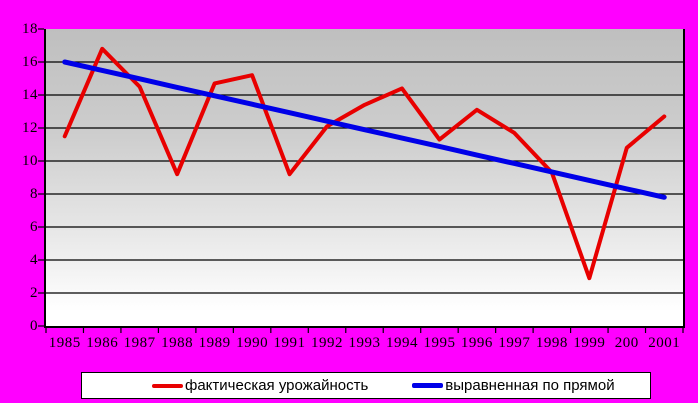 The height and width of the screenshot is (403, 698). Describe the element at coordinates (530, 385) in the screenshot. I see `legend-label-trend: выравненная по прямой` at that location.